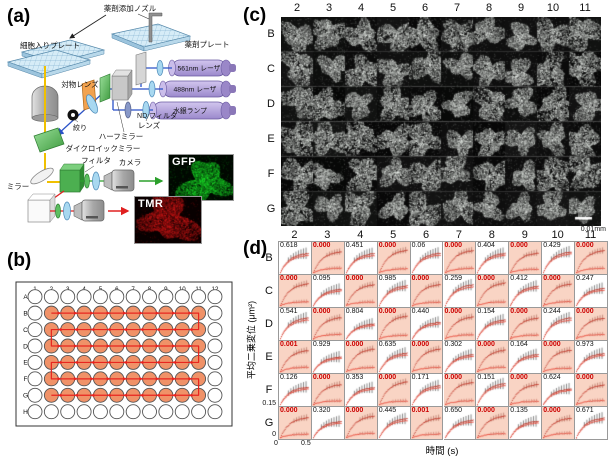 The image size is (609, 459). What do you see at coordinates (591, 357) in the screenshot?
I see `msd-plot-cell-E11: 0.973` at bounding box center [591, 357].